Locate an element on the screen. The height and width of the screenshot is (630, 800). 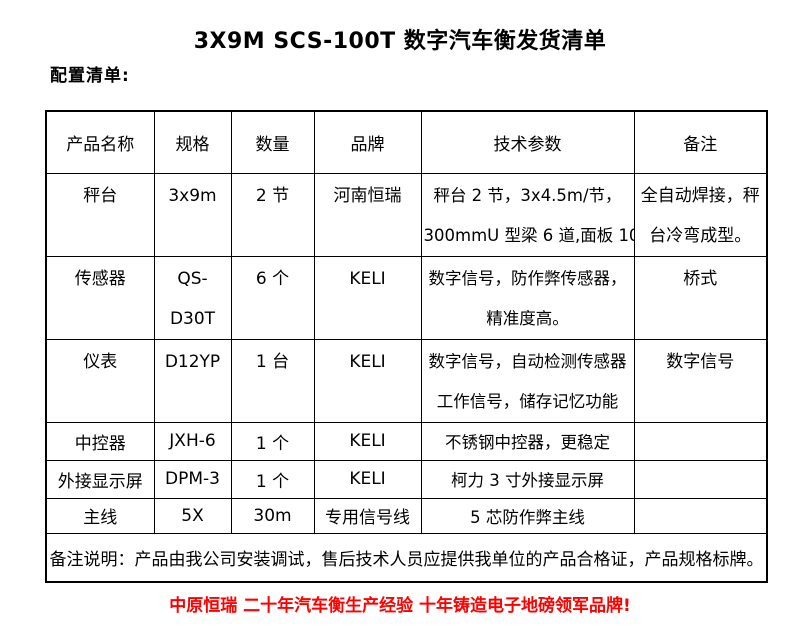
qty-cell: 1 台 is located at coordinates (272, 380).